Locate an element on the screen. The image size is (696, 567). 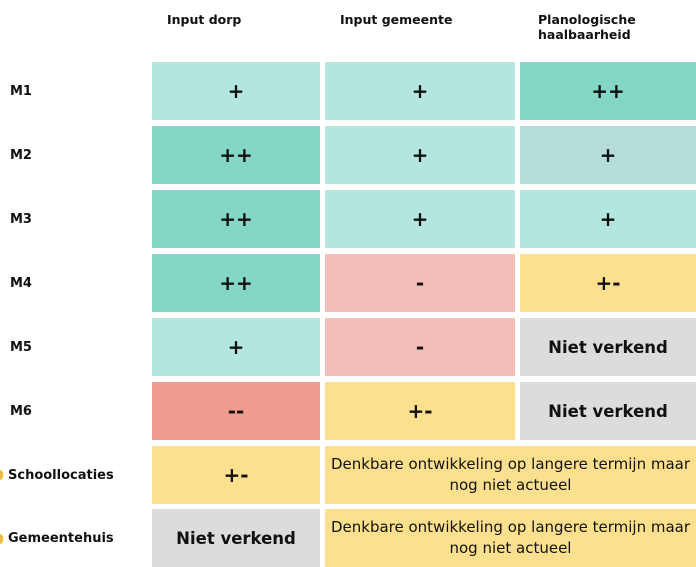
row-label: M2 is located at coordinates (21, 155).